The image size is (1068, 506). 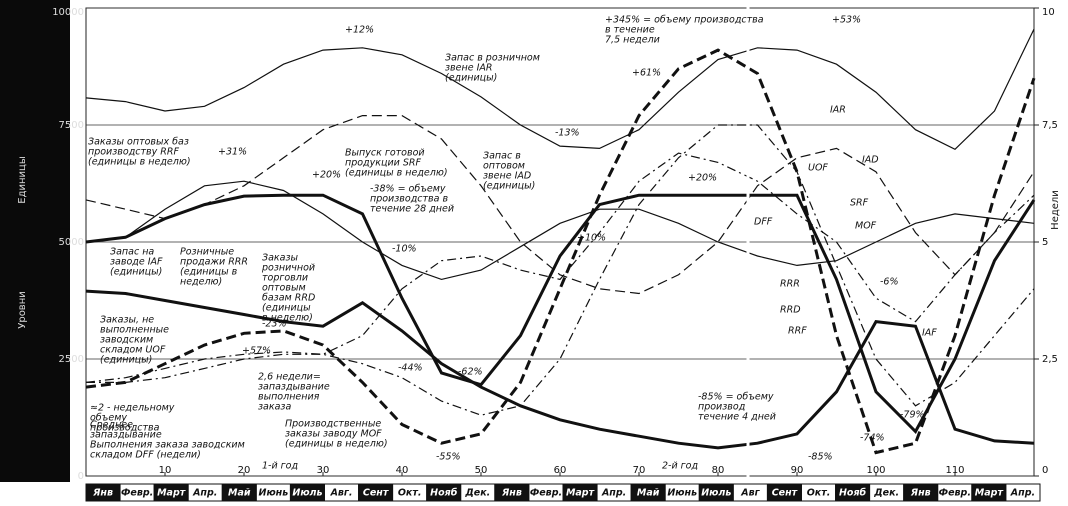 What do you see at coordinates (274, 324) in the screenshot?
I see `annotation: -23%` at bounding box center [274, 324].